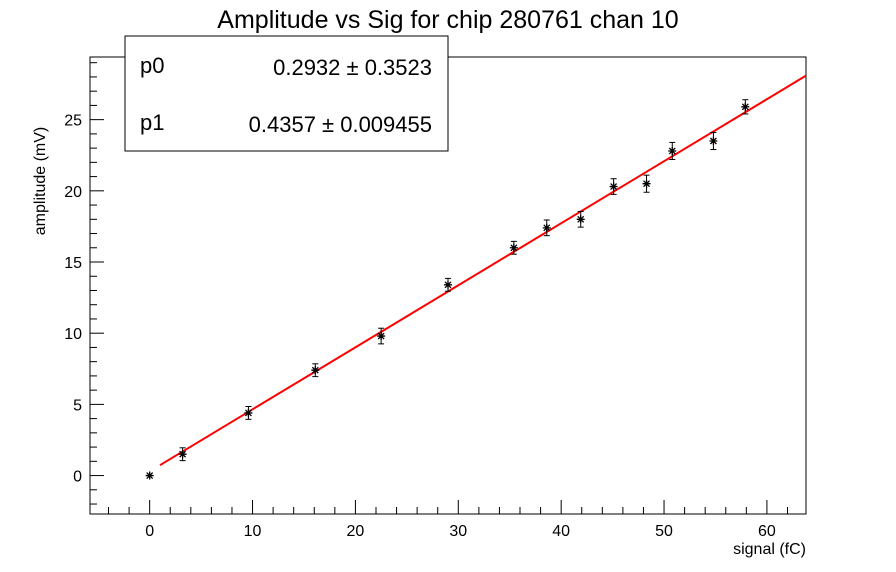 This screenshot has width=896, height=572. I want to click on x-axis-label: signal (fC), so click(769, 549).